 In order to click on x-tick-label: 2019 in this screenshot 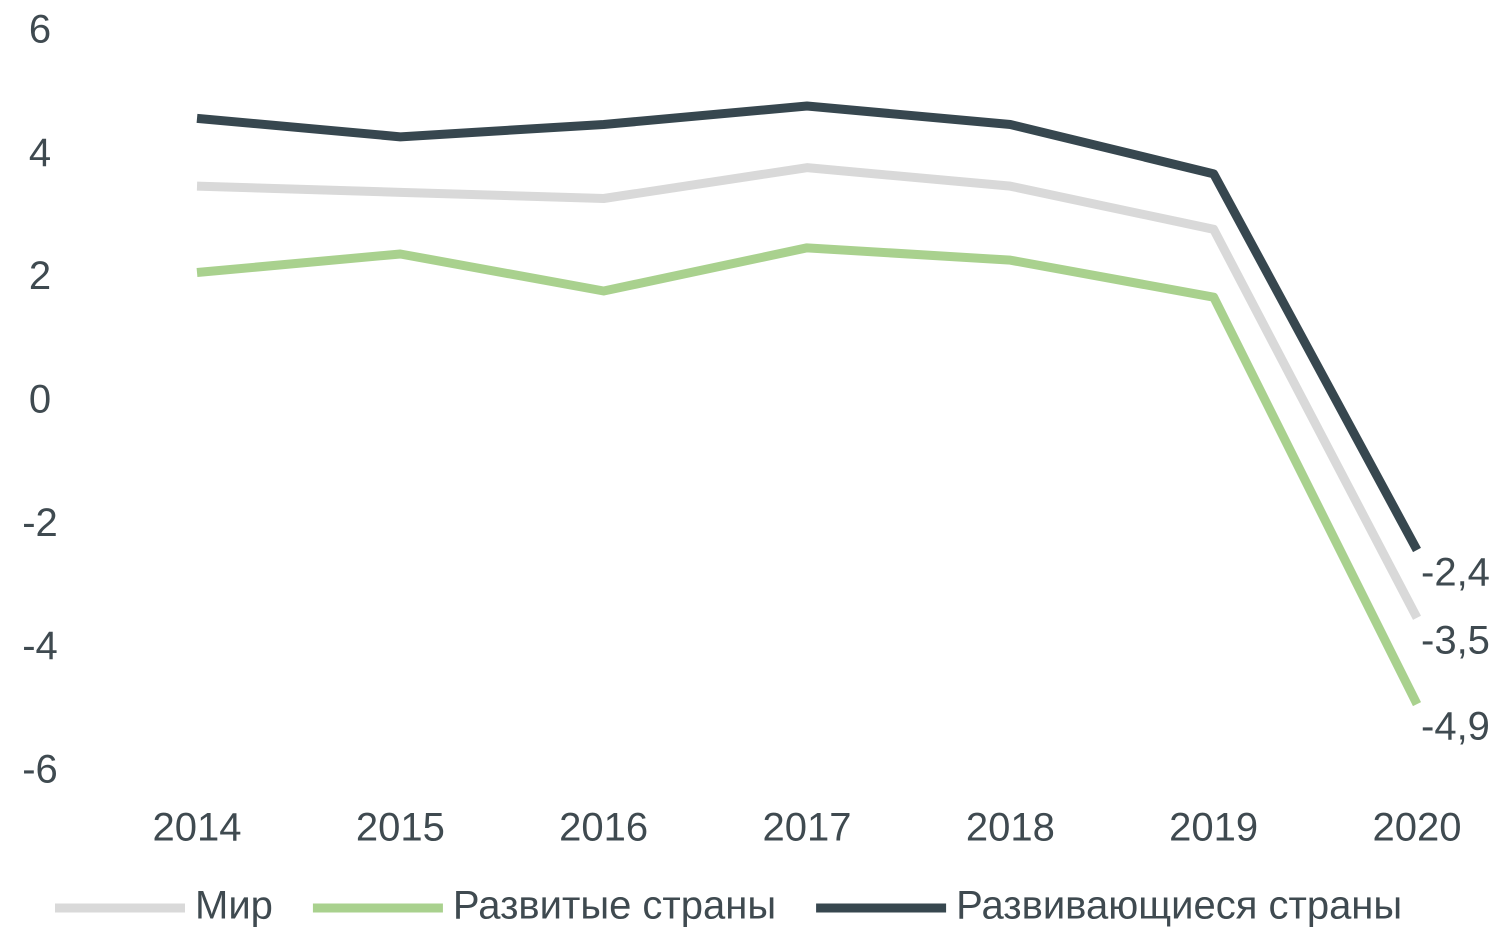, I will do `click(1213, 828)`.